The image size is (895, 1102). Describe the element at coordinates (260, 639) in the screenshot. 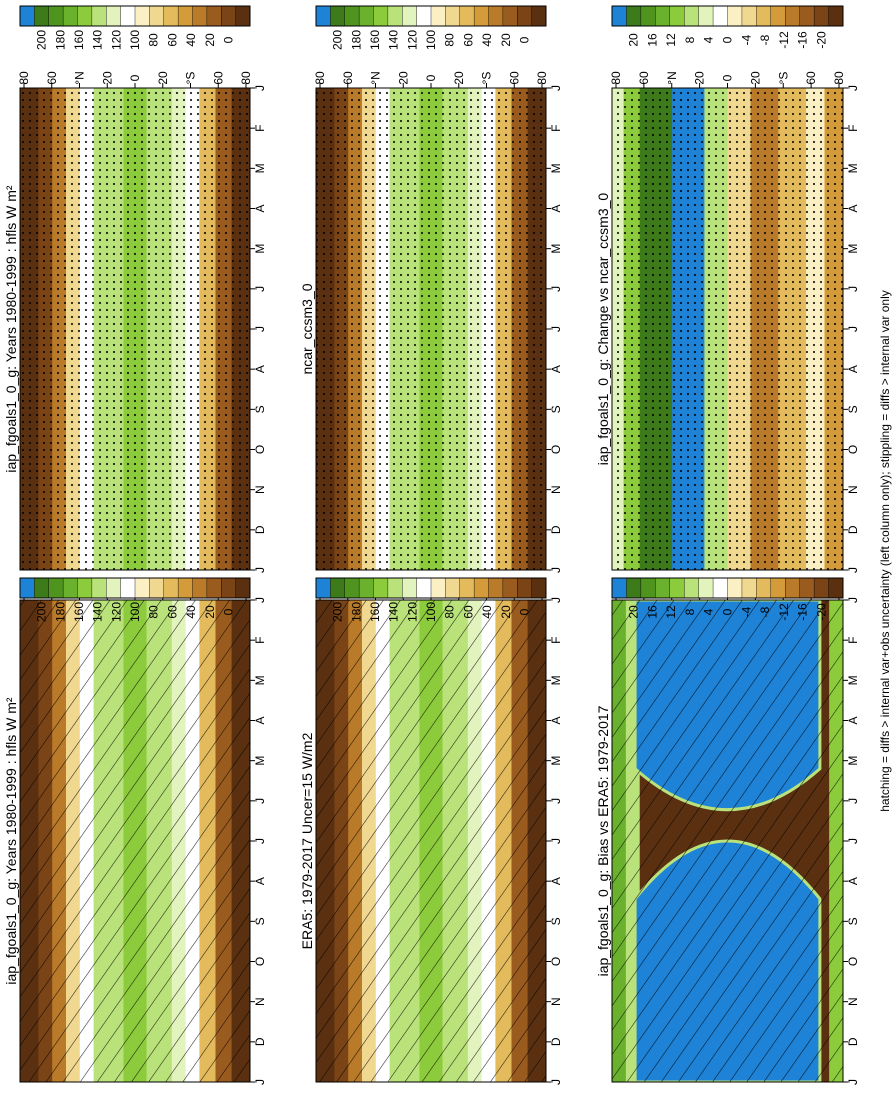

I see `month-label: F` at that location.